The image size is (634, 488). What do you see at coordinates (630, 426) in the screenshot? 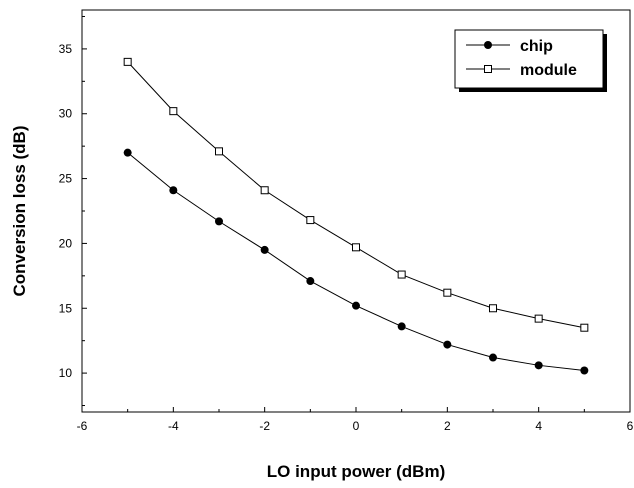
I see `x-tick-label: 6` at bounding box center [630, 426].